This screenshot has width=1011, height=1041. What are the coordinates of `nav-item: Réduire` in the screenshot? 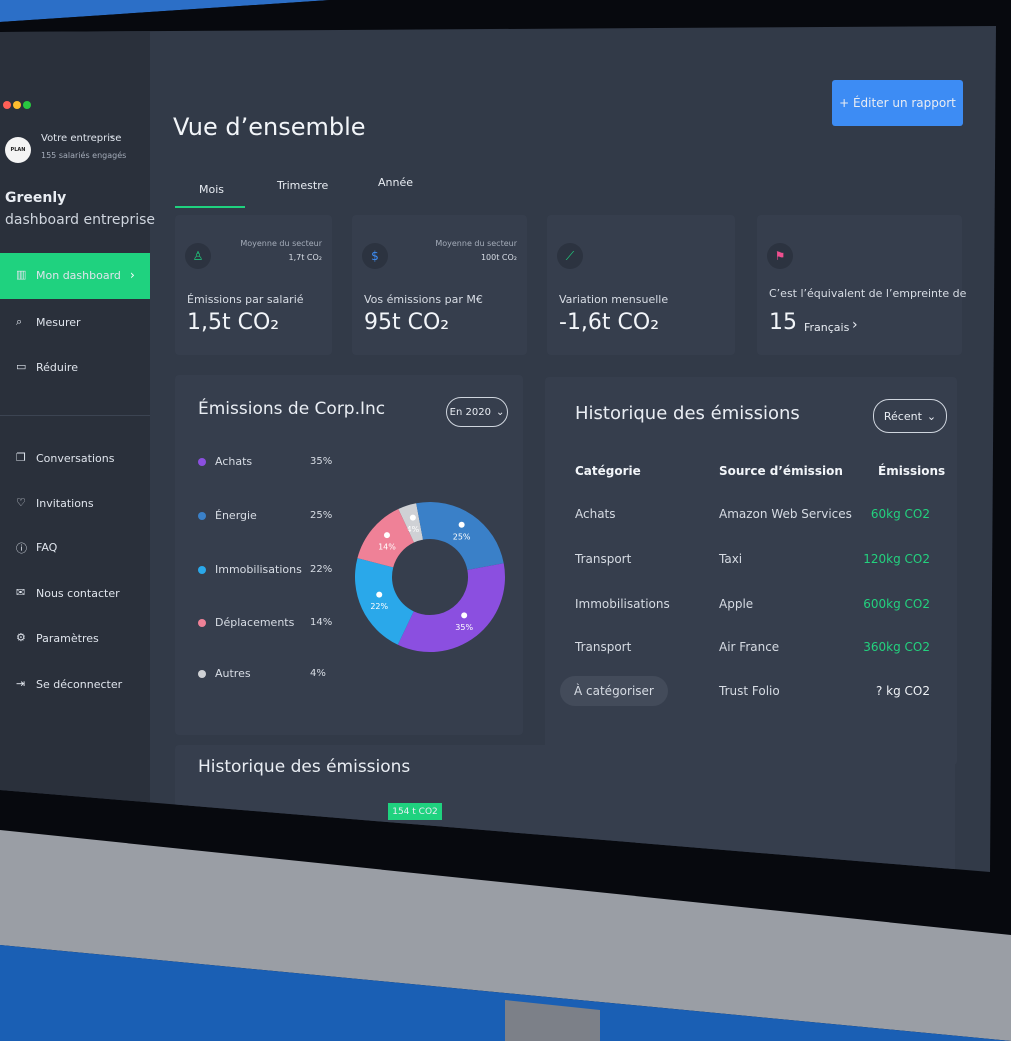 It's located at (57, 367).